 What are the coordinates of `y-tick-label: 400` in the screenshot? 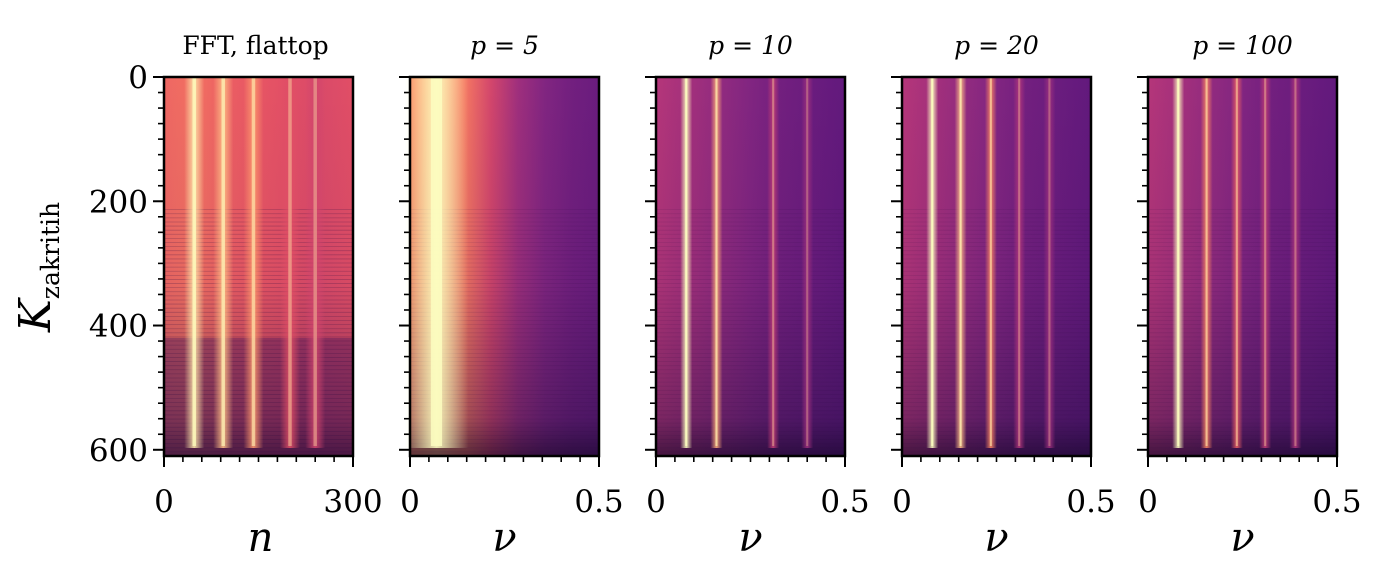 It's located at (118, 327).